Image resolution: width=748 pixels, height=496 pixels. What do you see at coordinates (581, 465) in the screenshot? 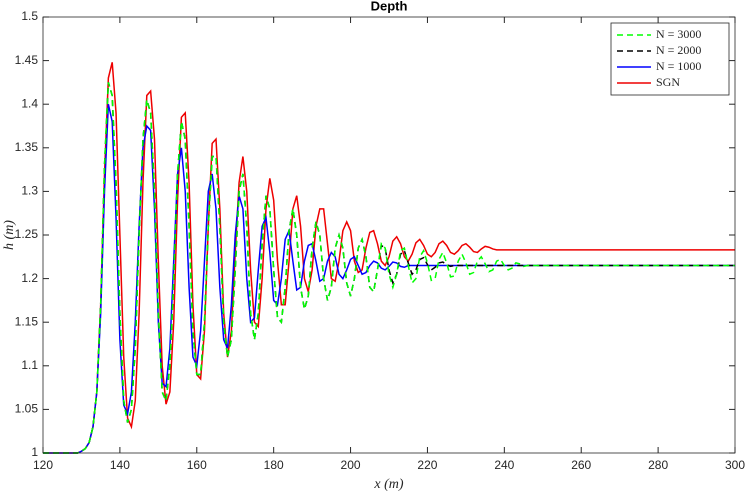
I see `x-tick-label: 260` at bounding box center [581, 465].